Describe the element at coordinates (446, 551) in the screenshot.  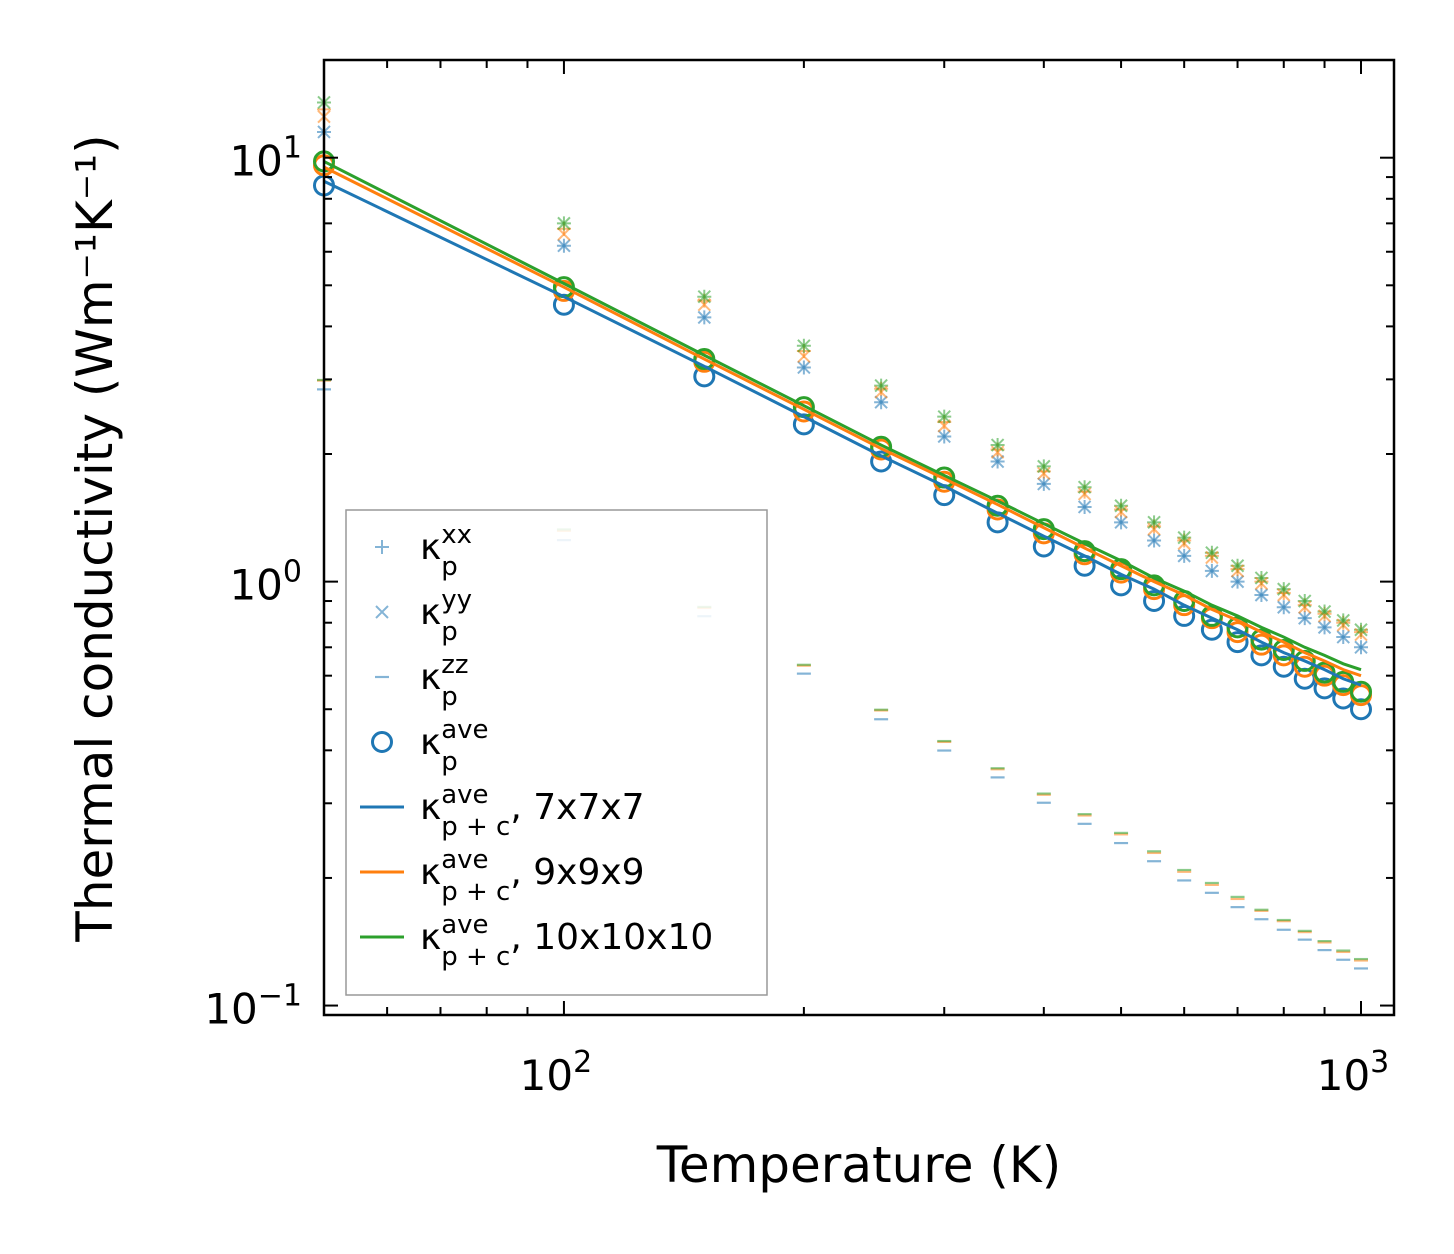
I see `legend-label: κxx p` at that location.